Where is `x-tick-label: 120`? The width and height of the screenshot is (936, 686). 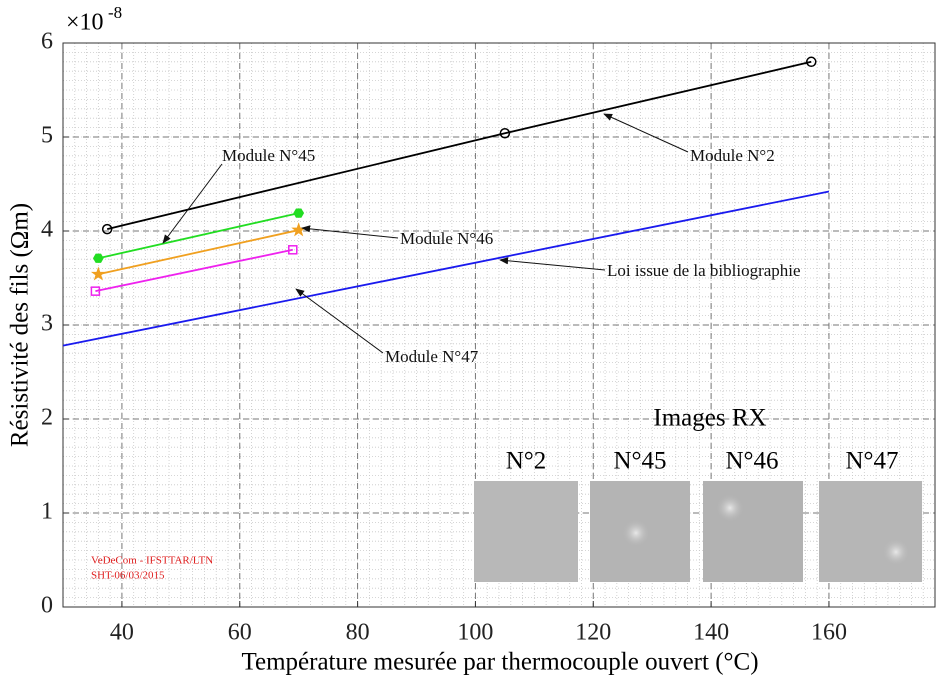
x-tick-label: 120 is located at coordinates (593, 633).